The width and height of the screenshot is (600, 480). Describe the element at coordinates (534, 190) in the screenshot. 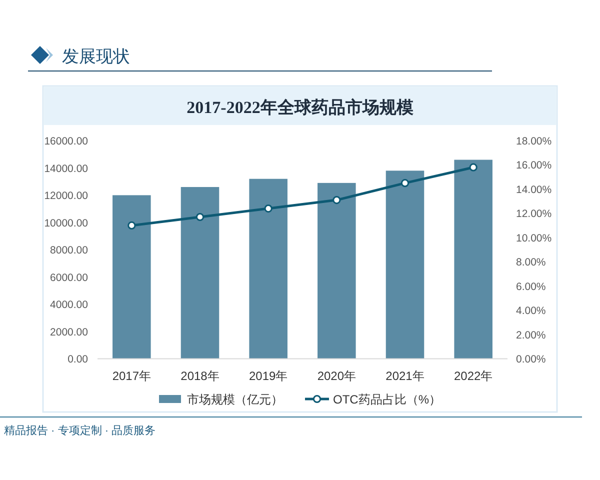

I see `y2-tick: 14.00%` at that location.